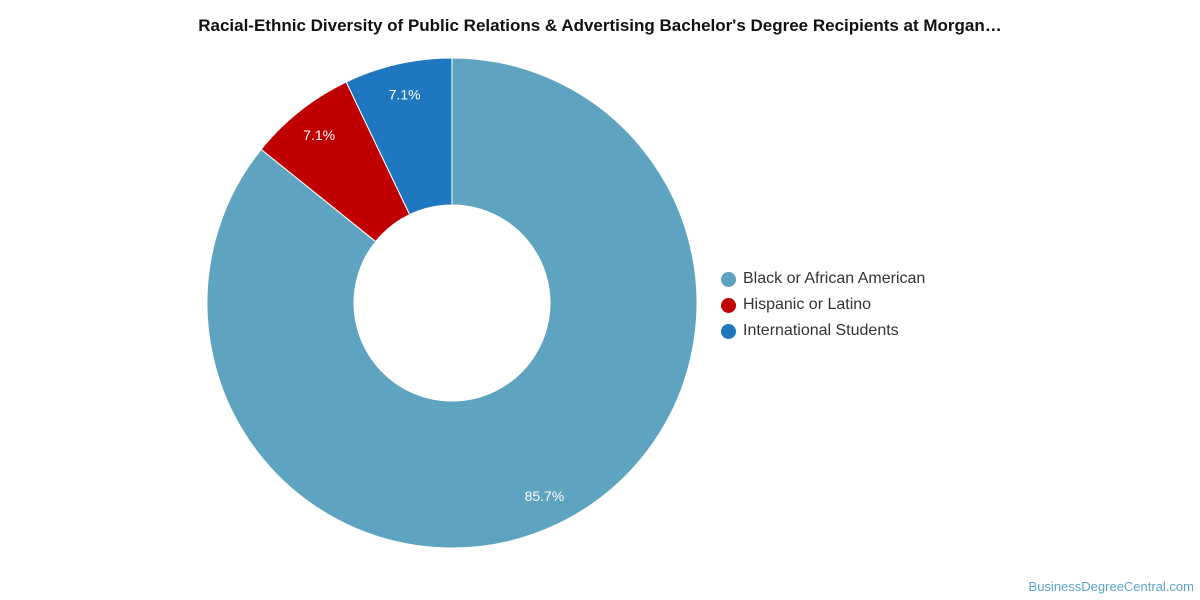 This screenshot has width=1200, height=600. Describe the element at coordinates (545, 496) in the screenshot. I see `slice-label-black-or-african-american: 85.7%` at that location.